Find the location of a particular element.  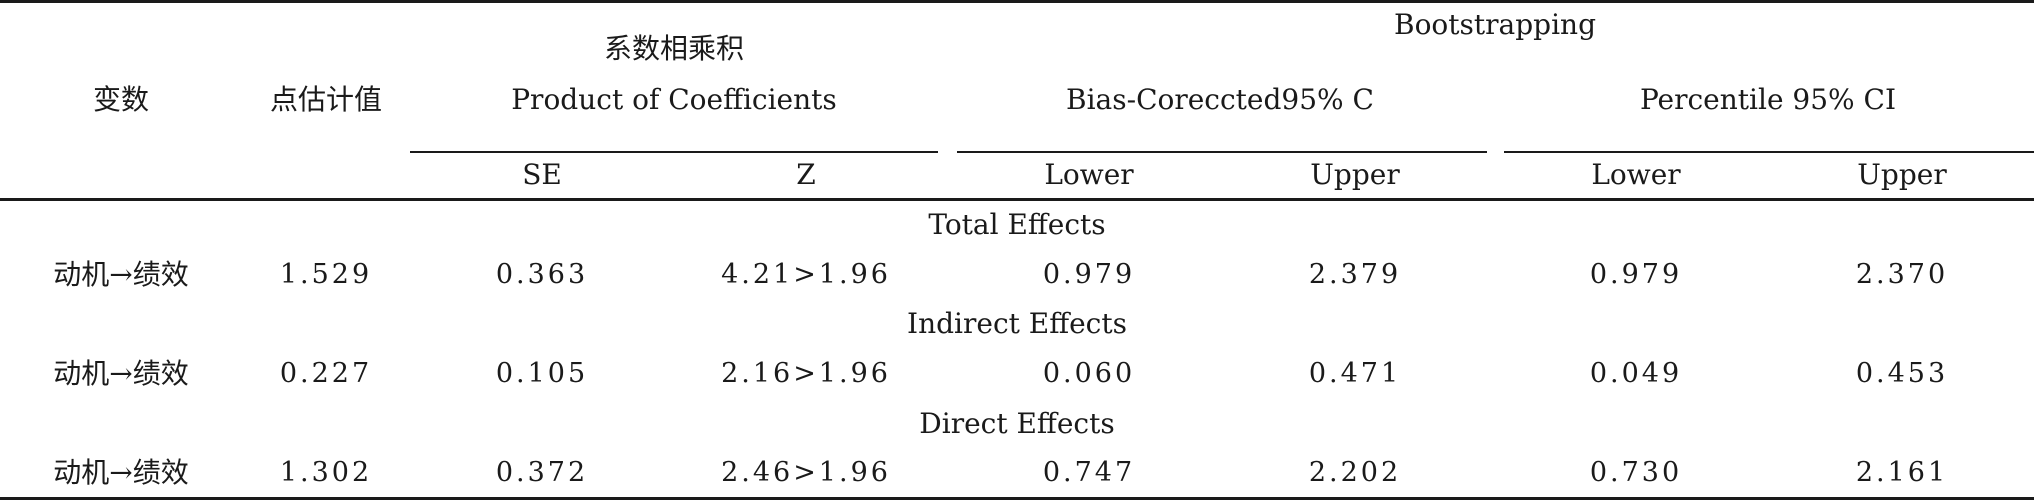

header-product-en: Product of Coefficients is located at coordinates (674, 99).